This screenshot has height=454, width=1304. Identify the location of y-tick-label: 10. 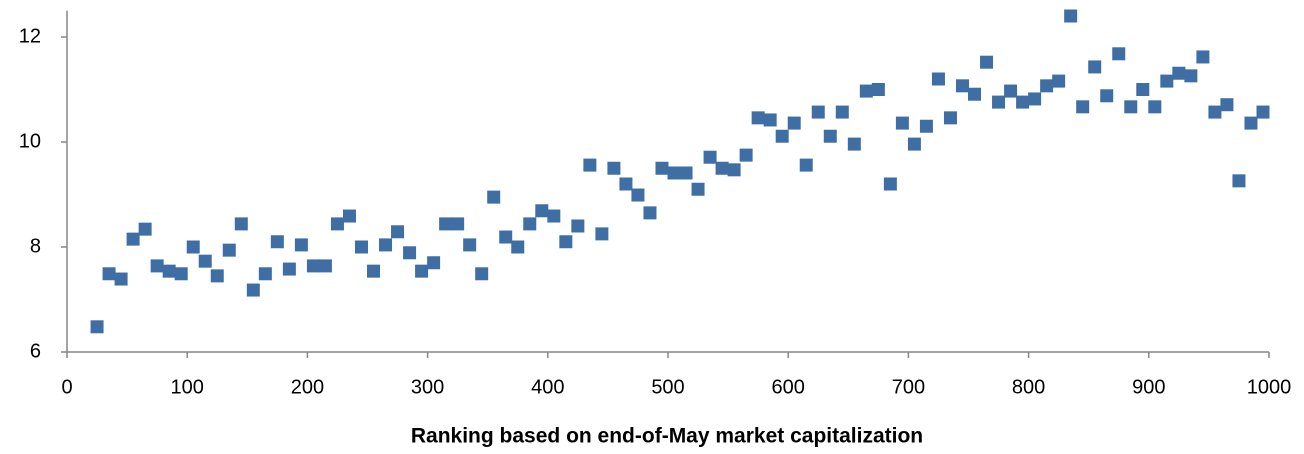
(30, 141).